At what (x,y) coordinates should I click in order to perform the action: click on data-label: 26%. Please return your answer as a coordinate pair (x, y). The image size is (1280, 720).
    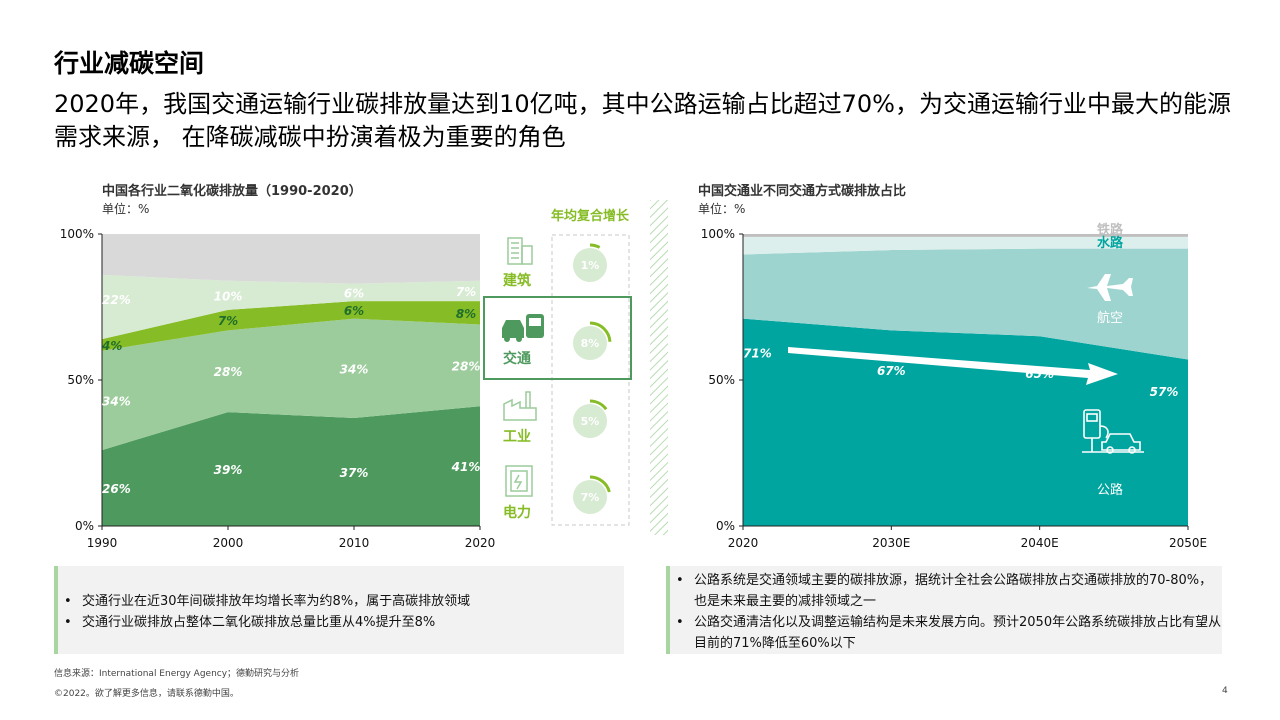
    Looking at the image, I should click on (116, 489).